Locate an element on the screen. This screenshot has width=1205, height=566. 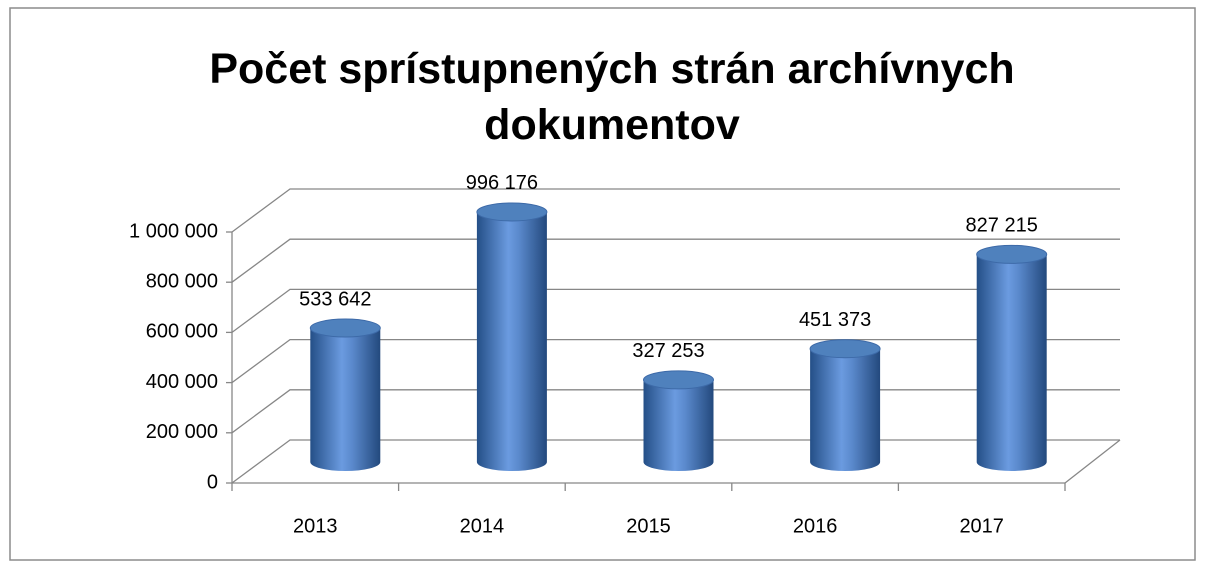
data-label: 451 373 is located at coordinates (835, 320).